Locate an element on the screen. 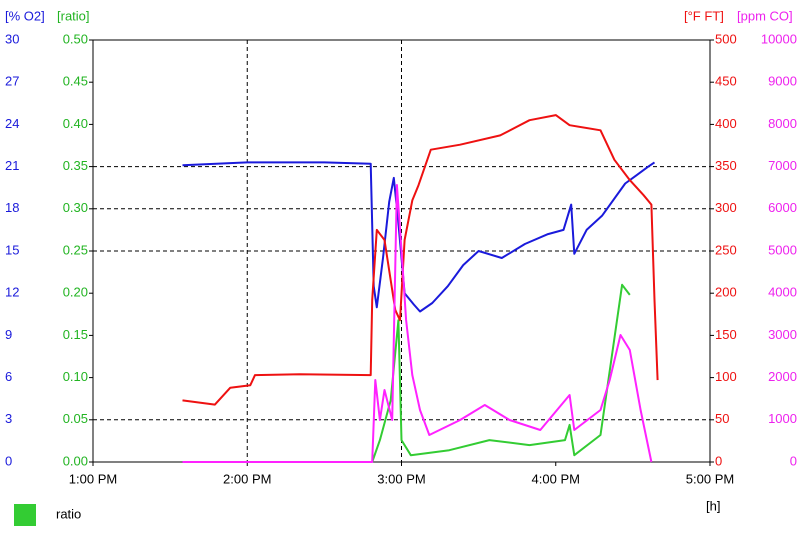 This screenshot has height=533, width=800. y-tick-label: 0.25 is located at coordinates (75, 249).